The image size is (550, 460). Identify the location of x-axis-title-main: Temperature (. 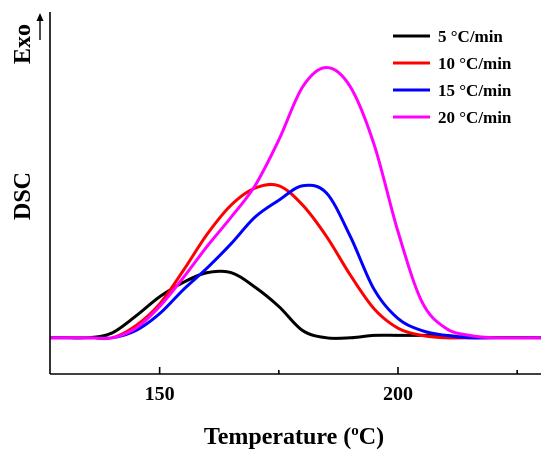
(277, 437).